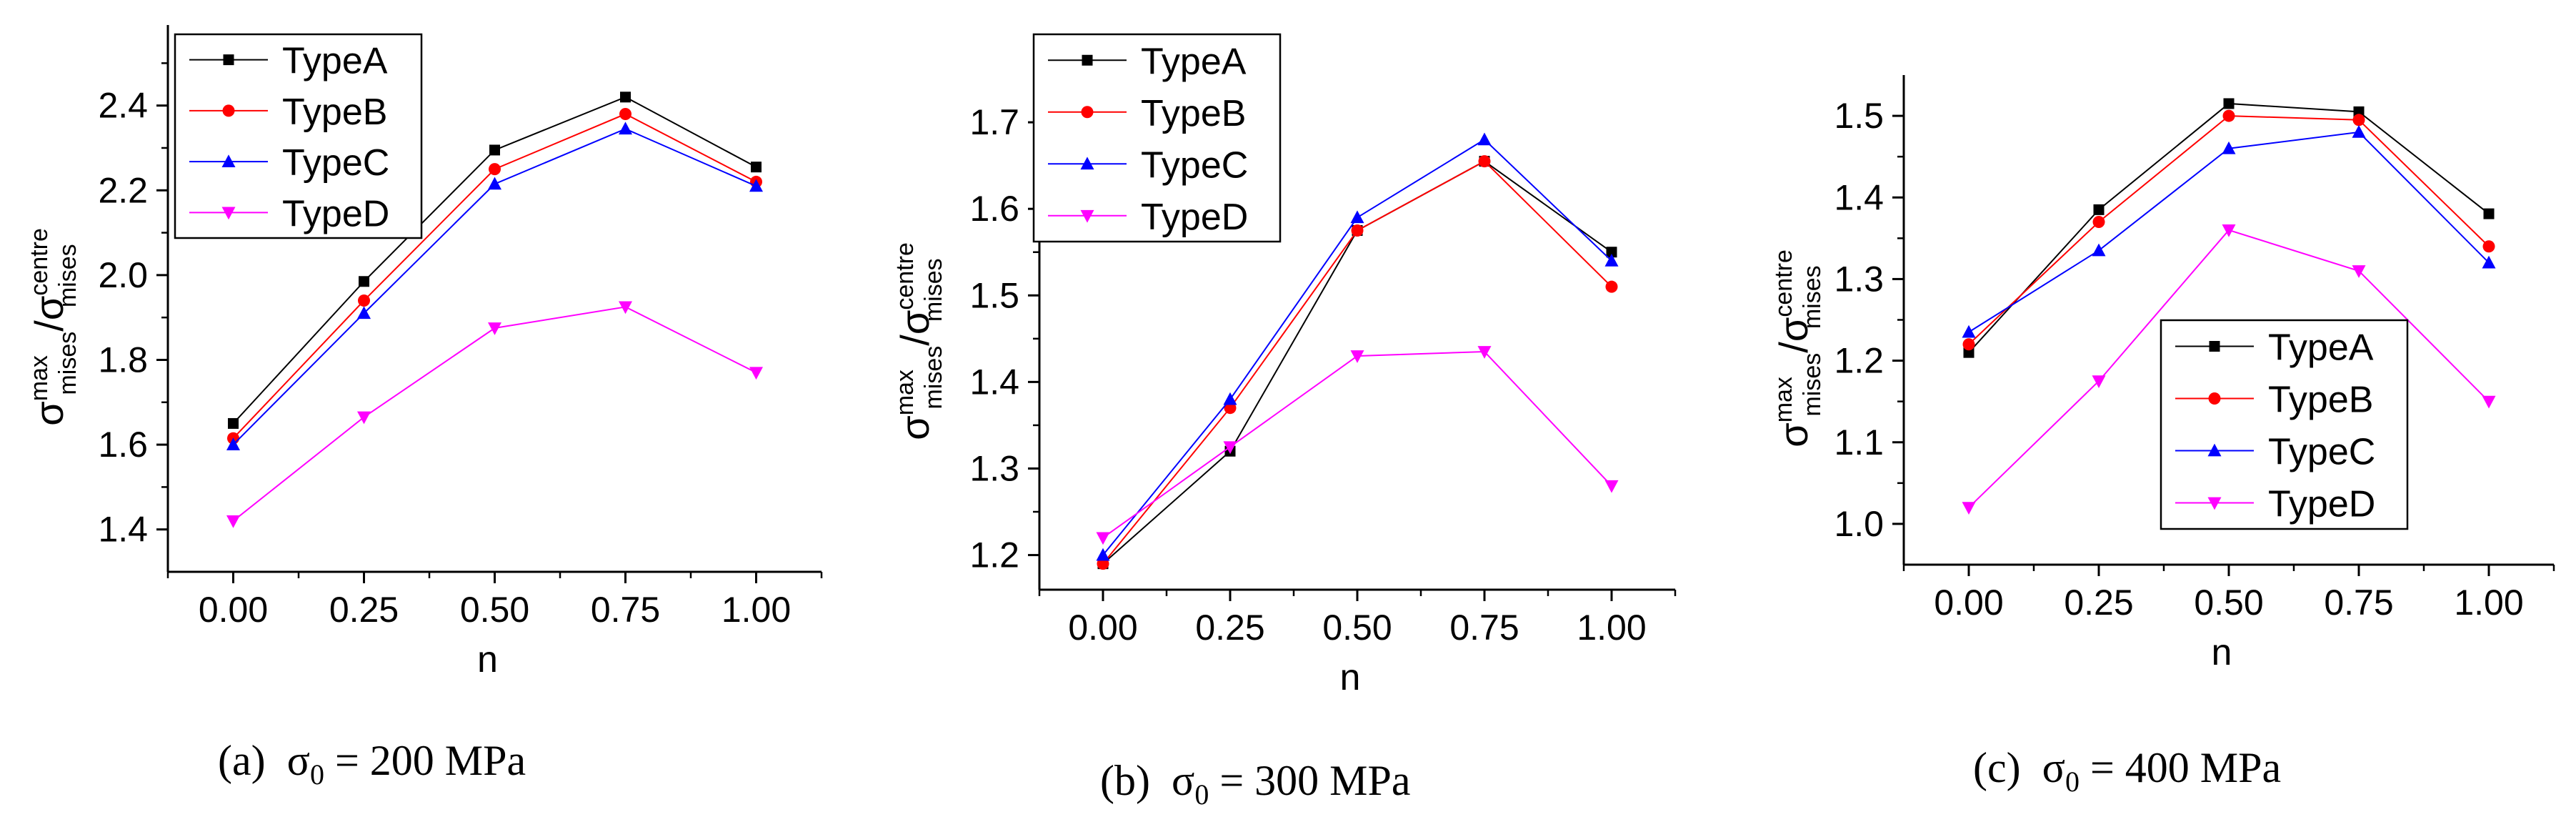 This screenshot has height=832, width=2576. Describe the element at coordinates (123, 190) in the screenshot. I see `y-tick-label-a: 2.2` at that location.